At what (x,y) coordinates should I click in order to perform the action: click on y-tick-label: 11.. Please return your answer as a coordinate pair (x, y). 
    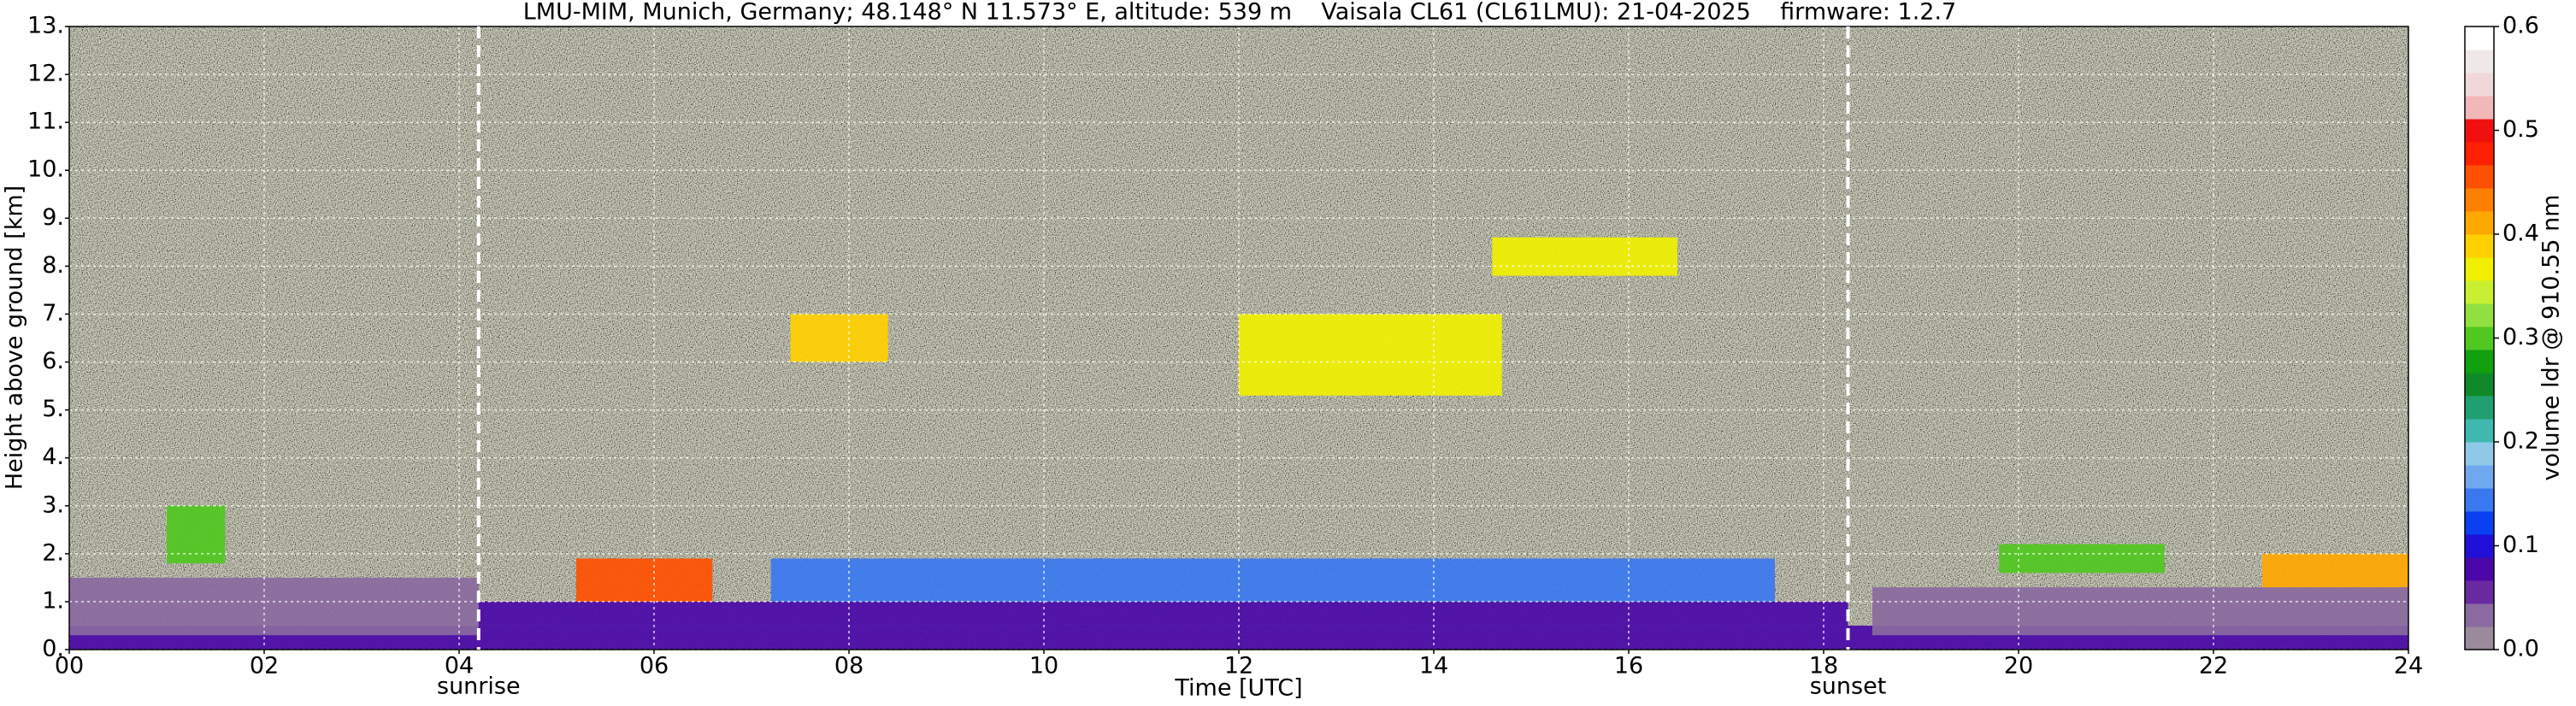
    Looking at the image, I should click on (45, 122).